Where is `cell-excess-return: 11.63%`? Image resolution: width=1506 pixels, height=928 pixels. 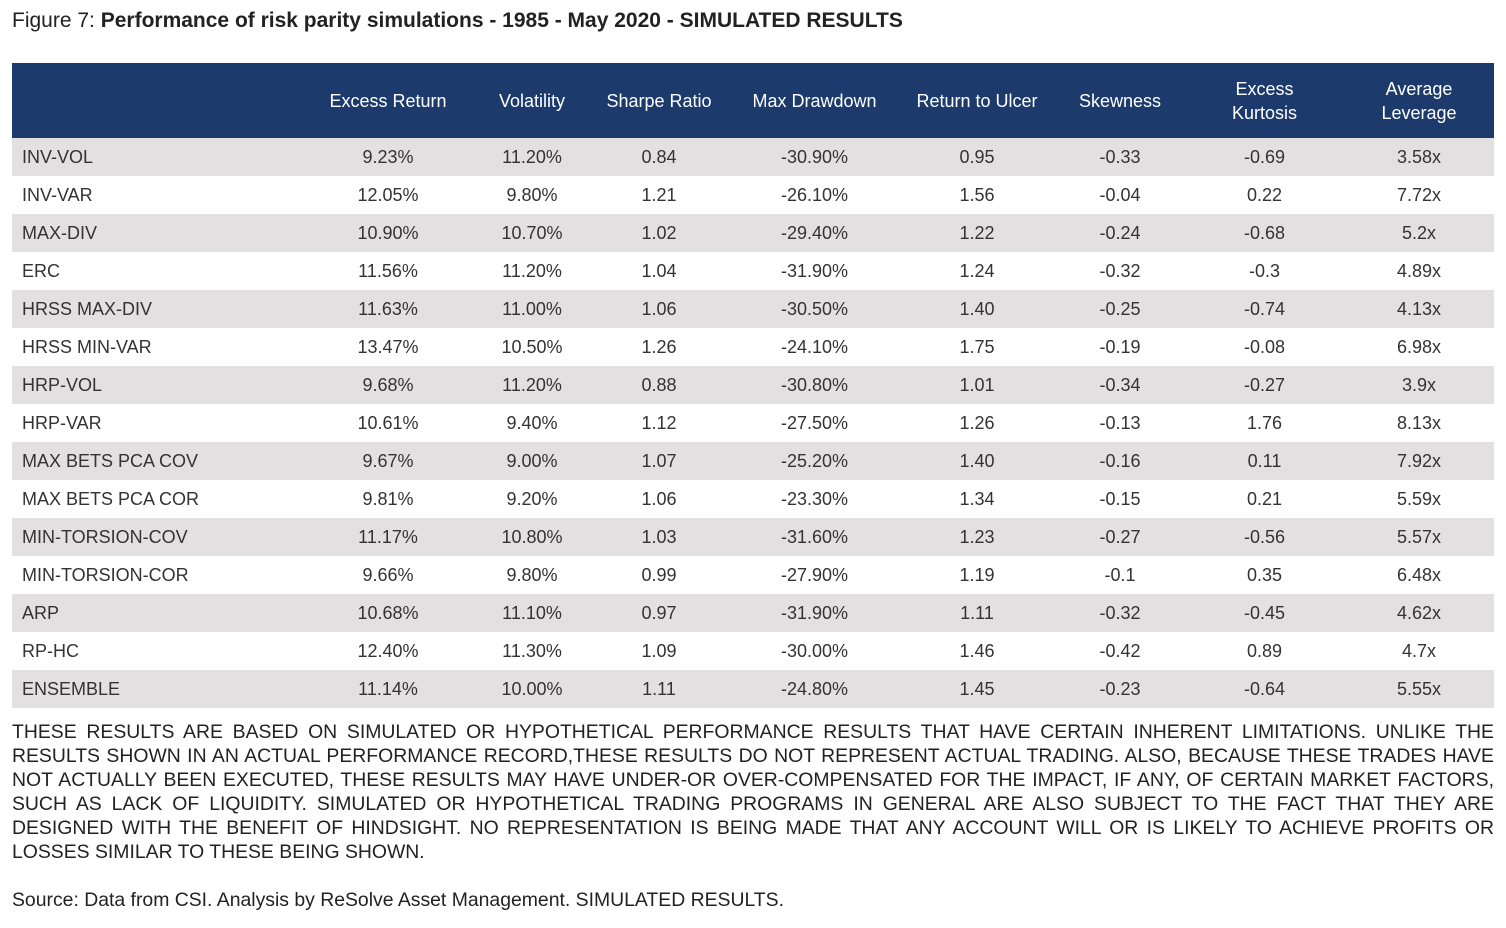
cell-excess-return: 11.63% is located at coordinates (388, 308).